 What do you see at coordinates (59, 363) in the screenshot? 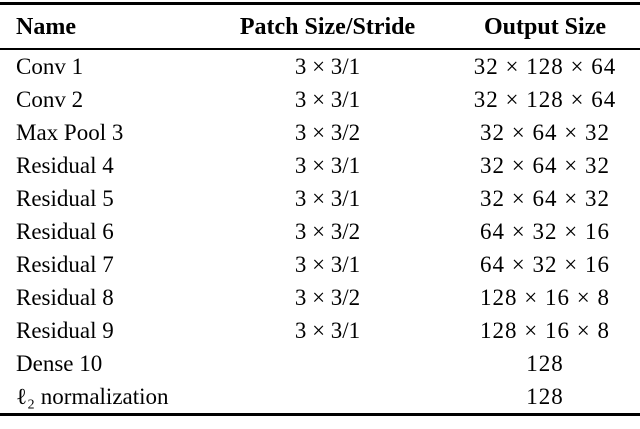
I see `layer-name: Dense 10` at bounding box center [59, 363].